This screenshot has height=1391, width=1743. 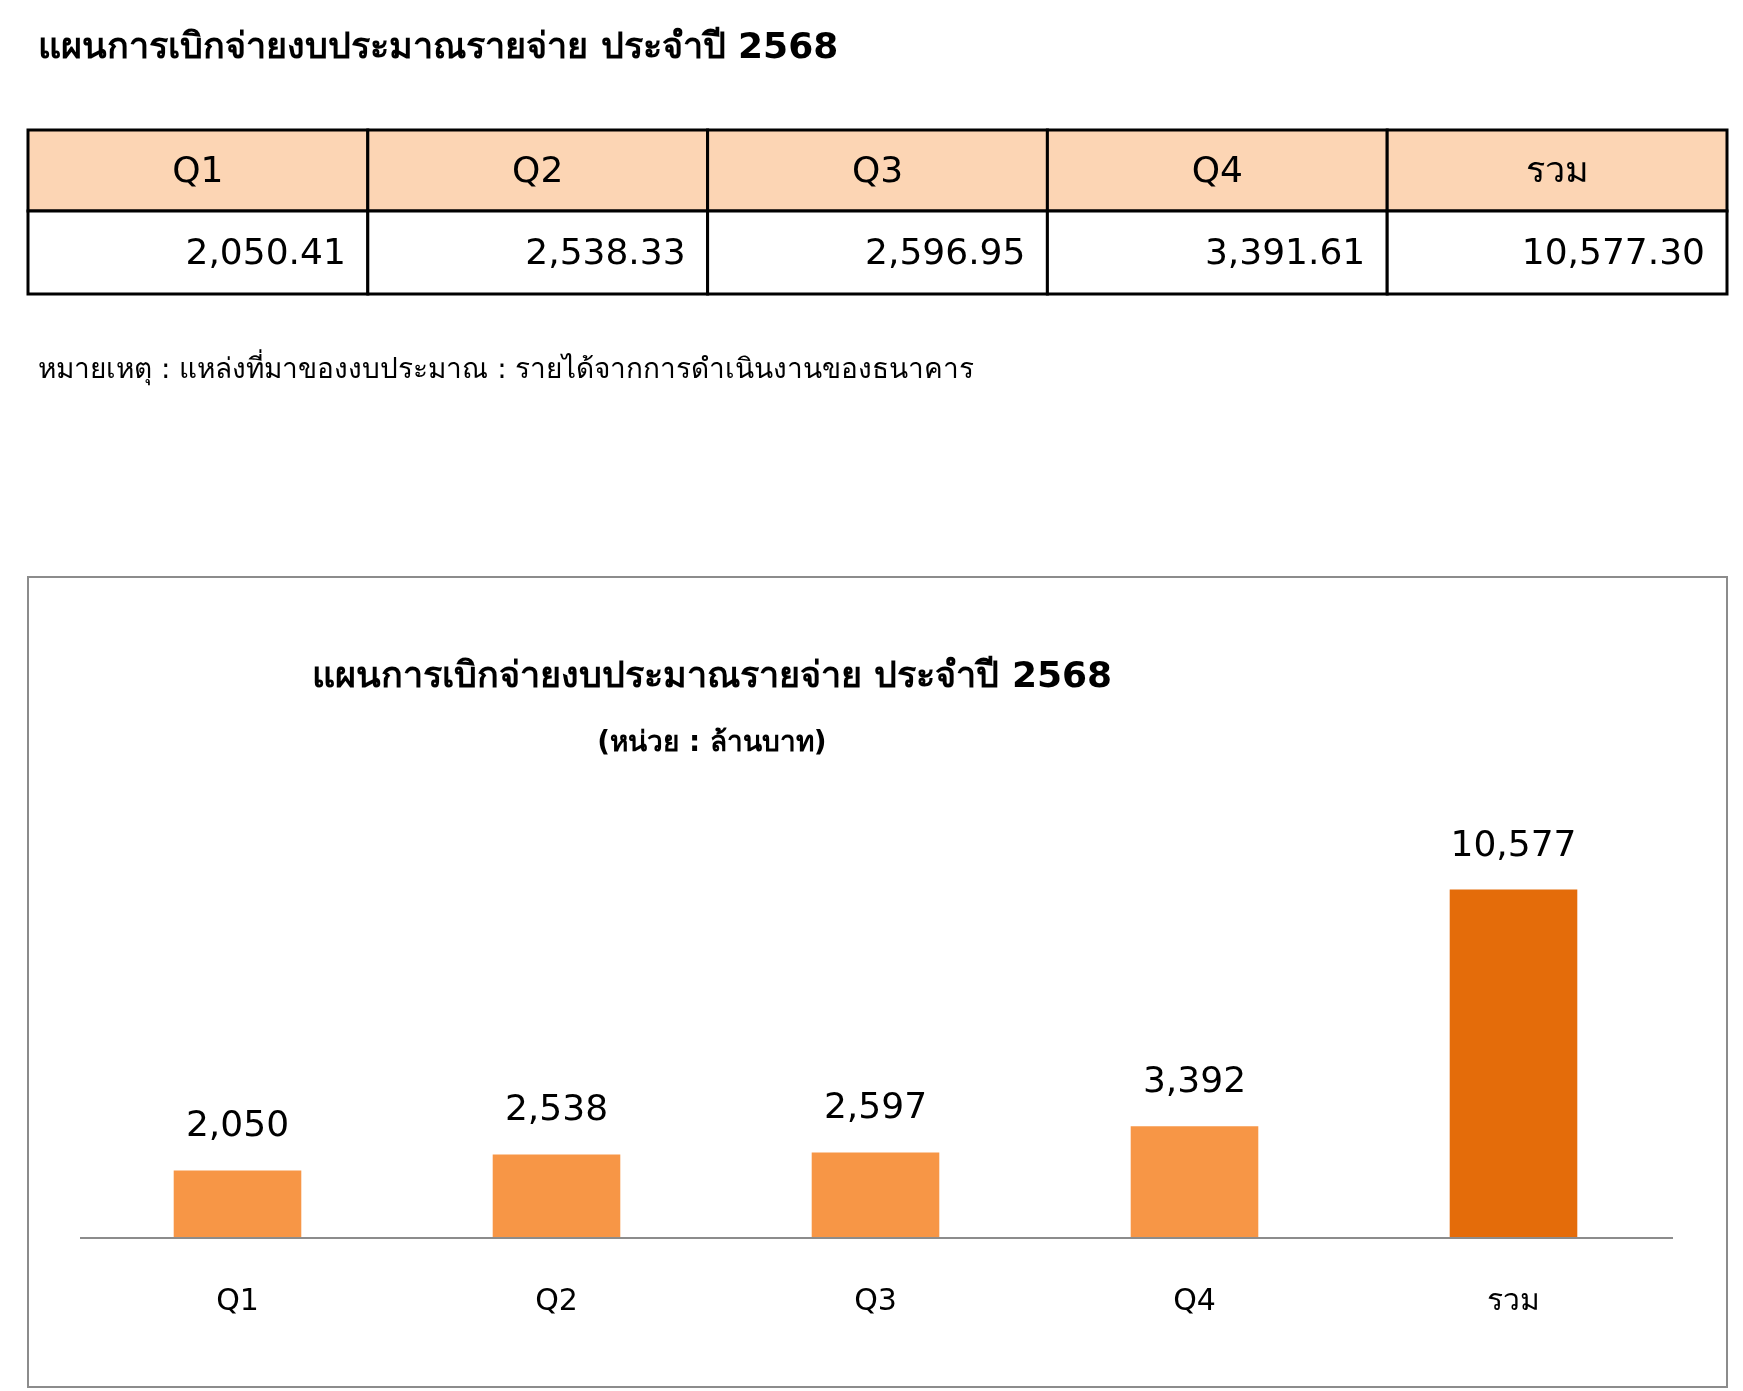 What do you see at coordinates (556, 1108) in the screenshot?
I see `data-label: 2,538` at bounding box center [556, 1108].